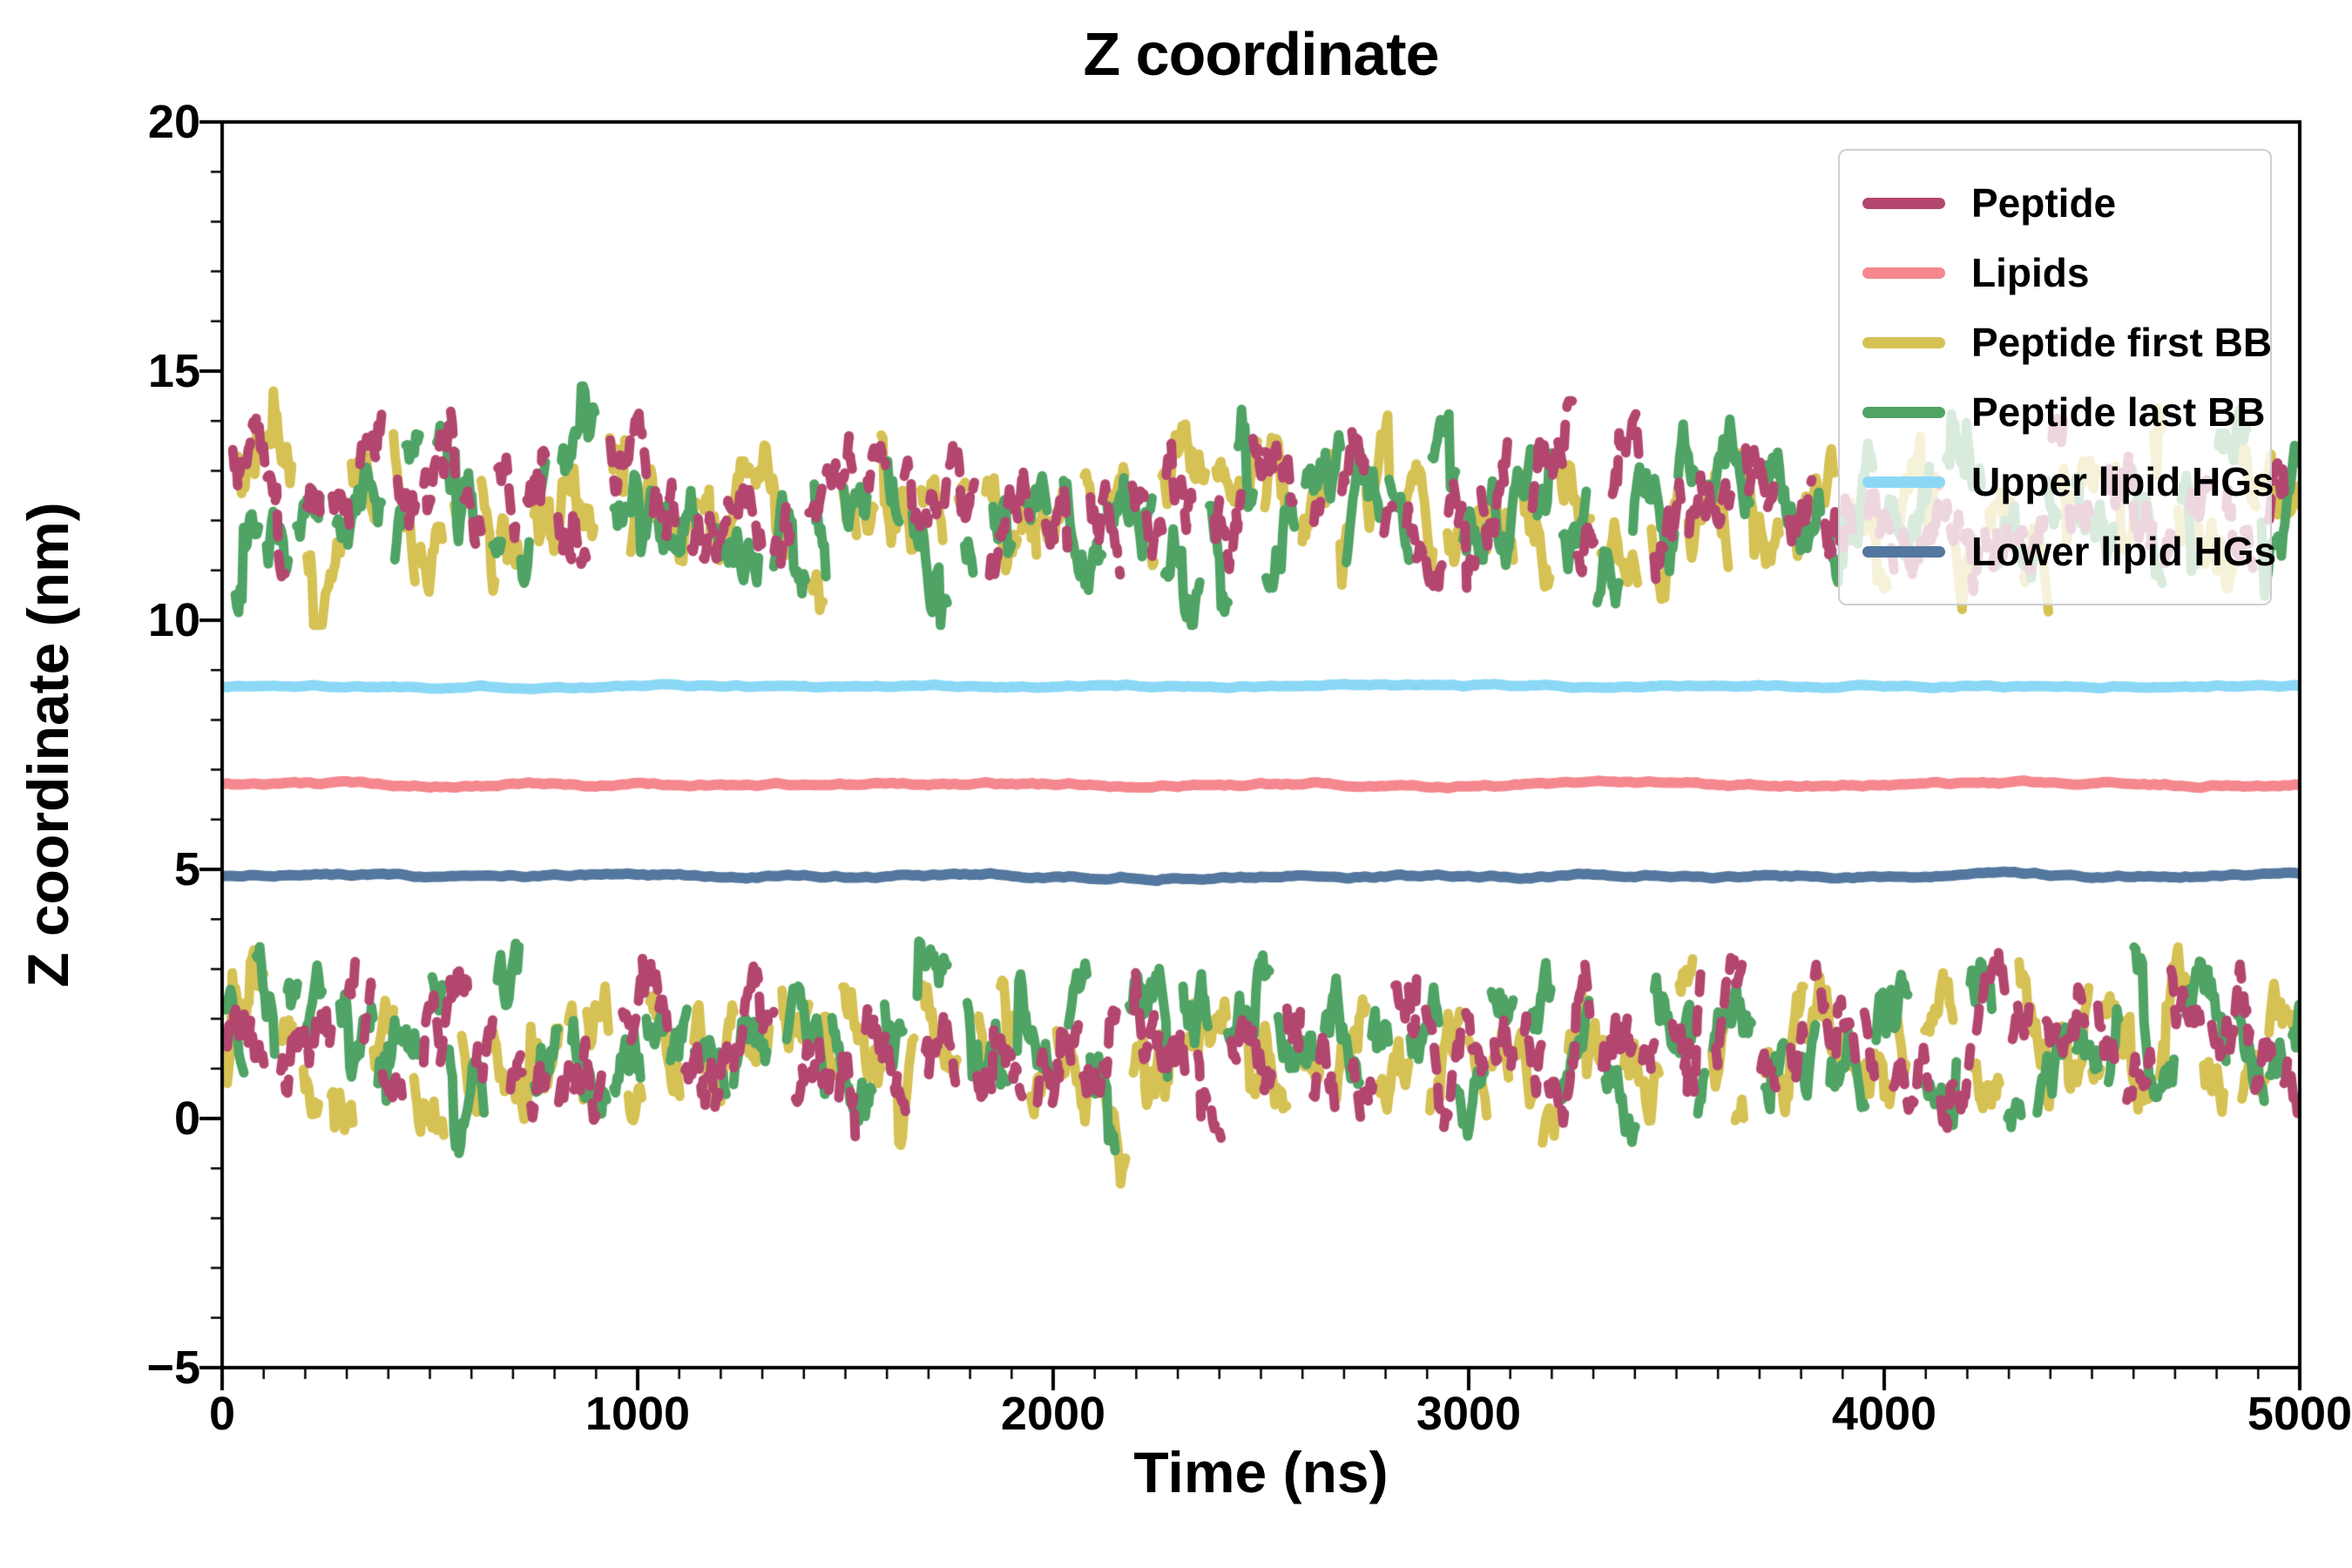 The image size is (2352, 1568). I want to click on legend-item-peptide-first-bb: Peptide first BB, so click(2067, 342).